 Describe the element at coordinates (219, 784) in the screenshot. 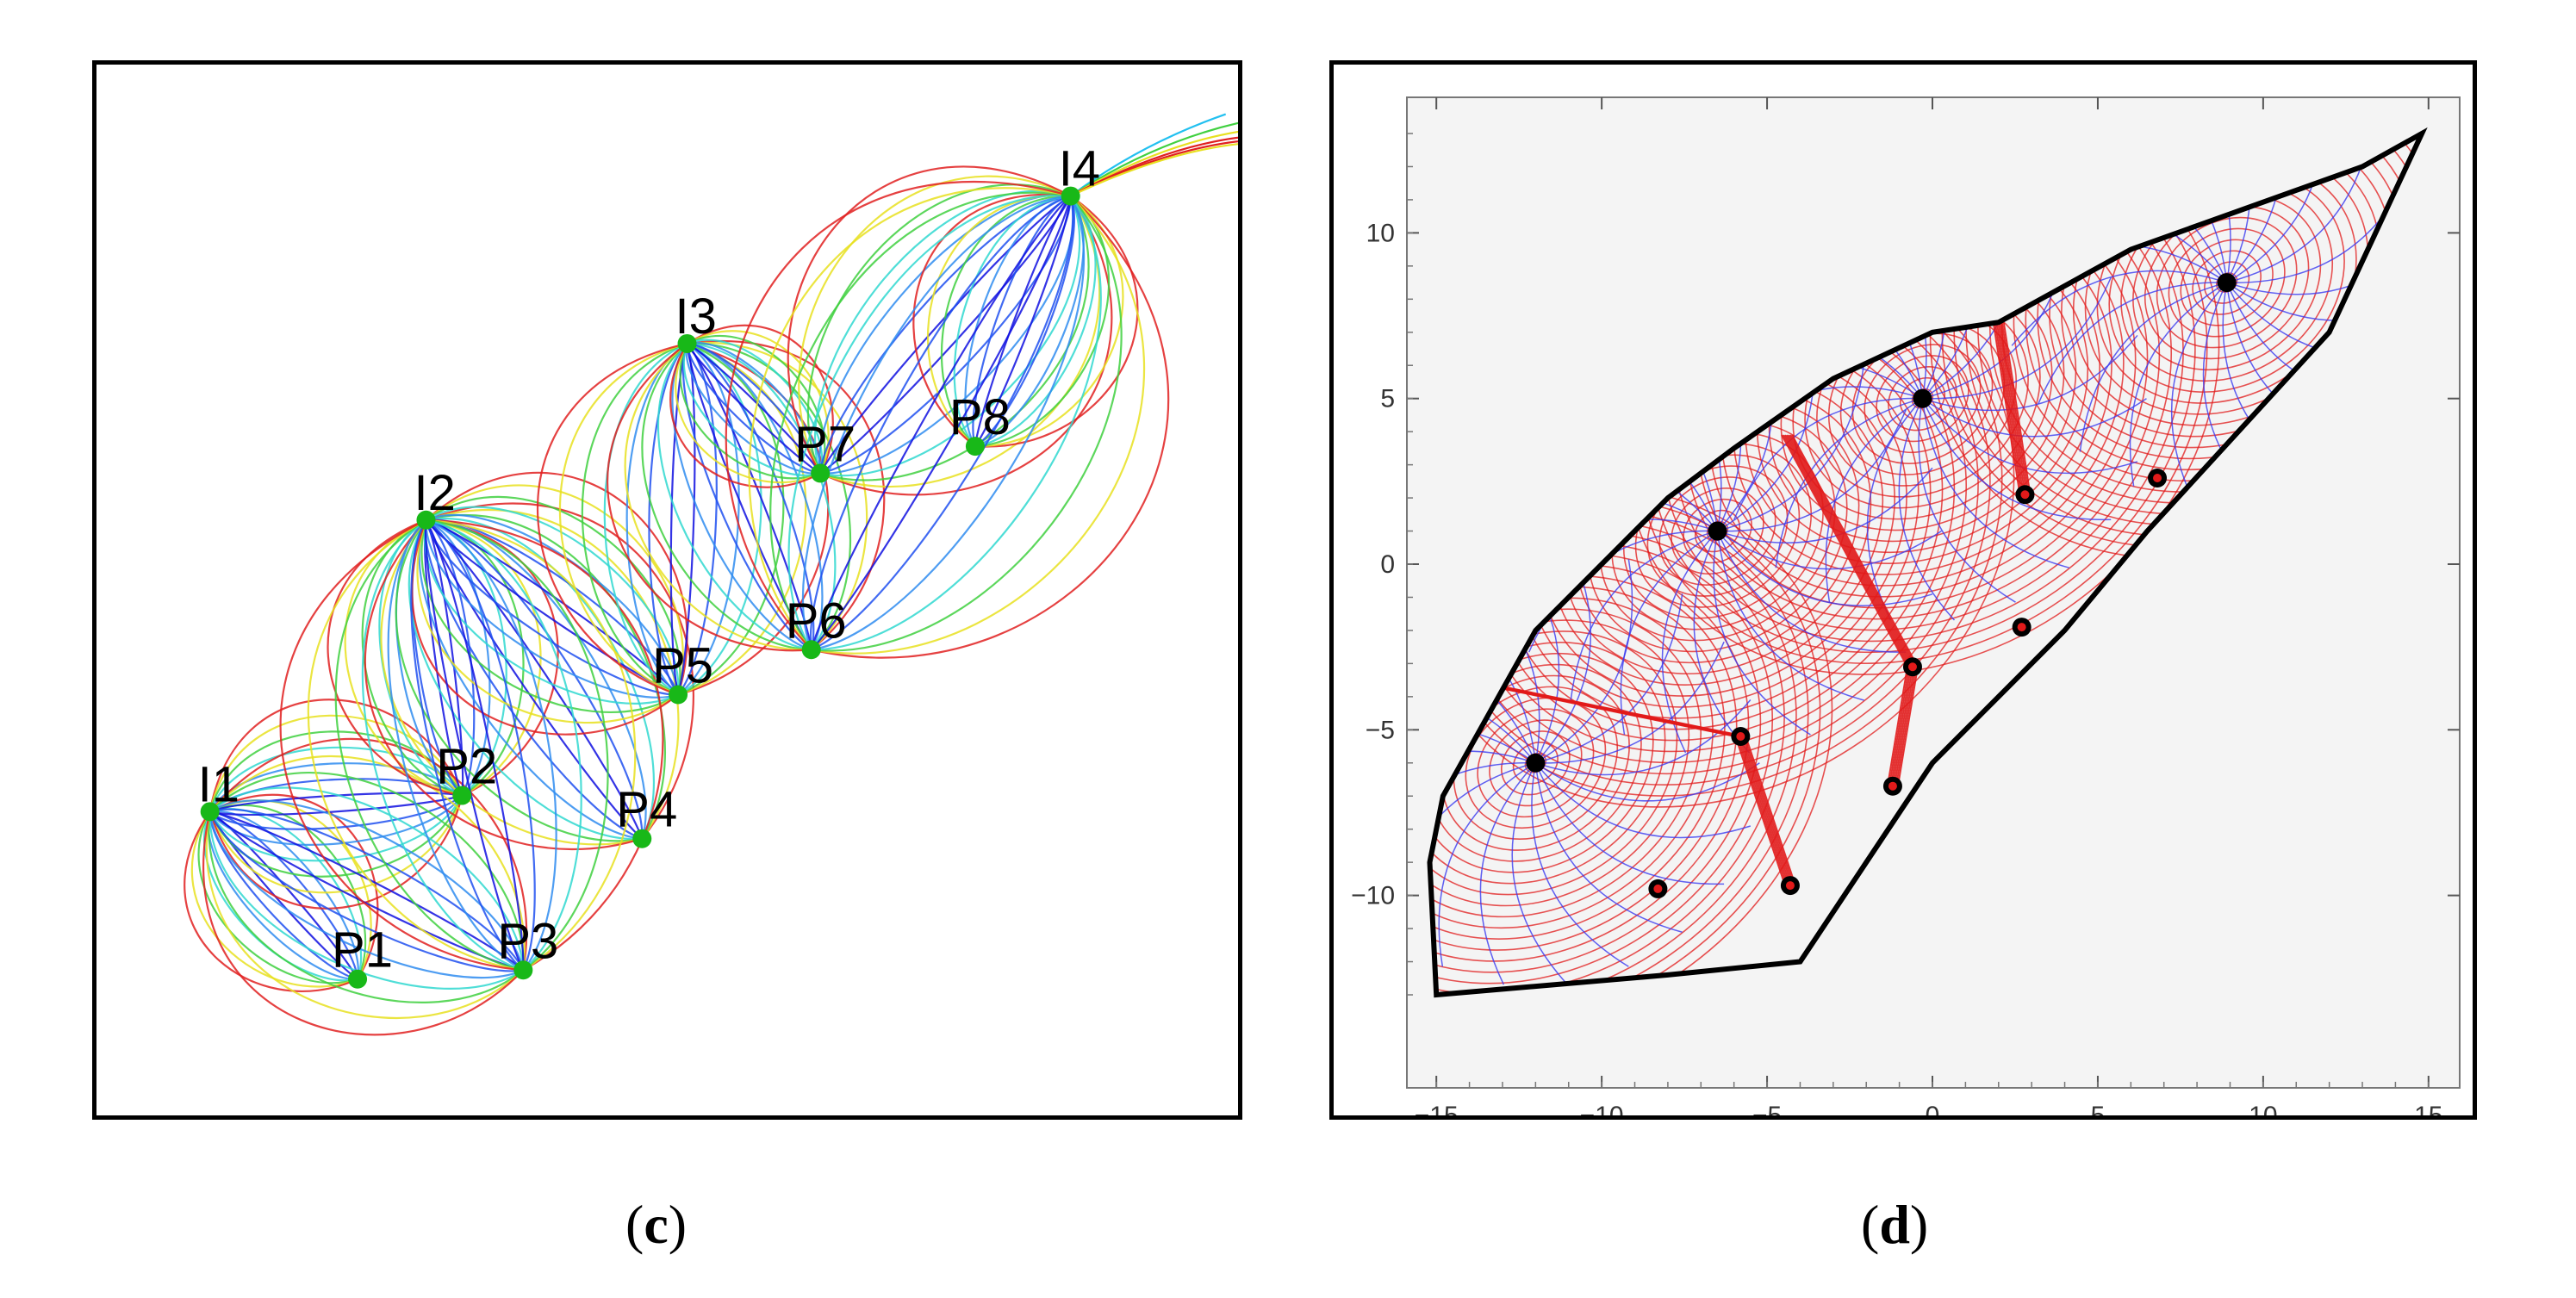

I see `well-label-i1: I1` at that location.